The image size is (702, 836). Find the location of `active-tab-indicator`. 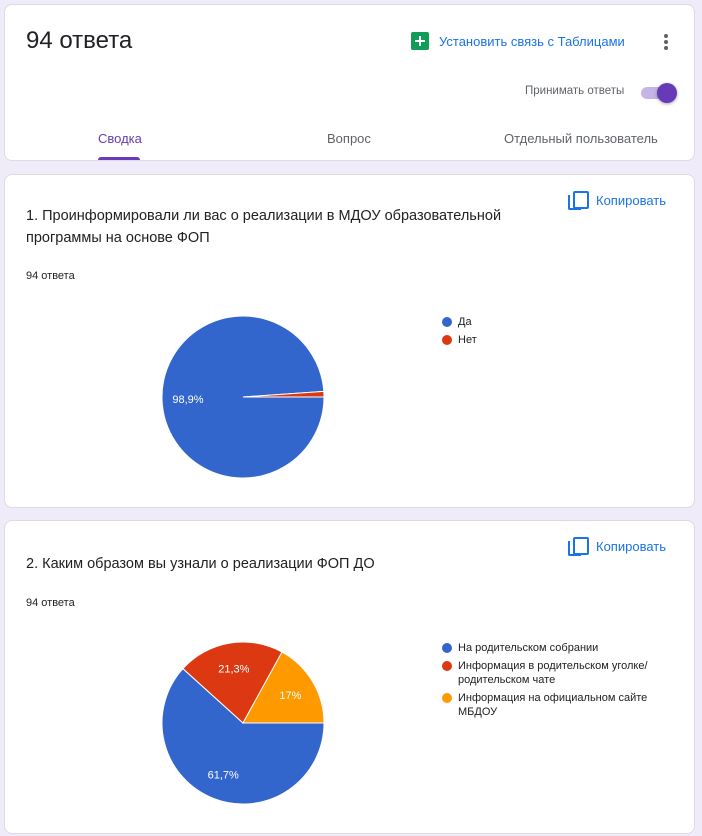

active-tab-indicator is located at coordinates (119, 158).